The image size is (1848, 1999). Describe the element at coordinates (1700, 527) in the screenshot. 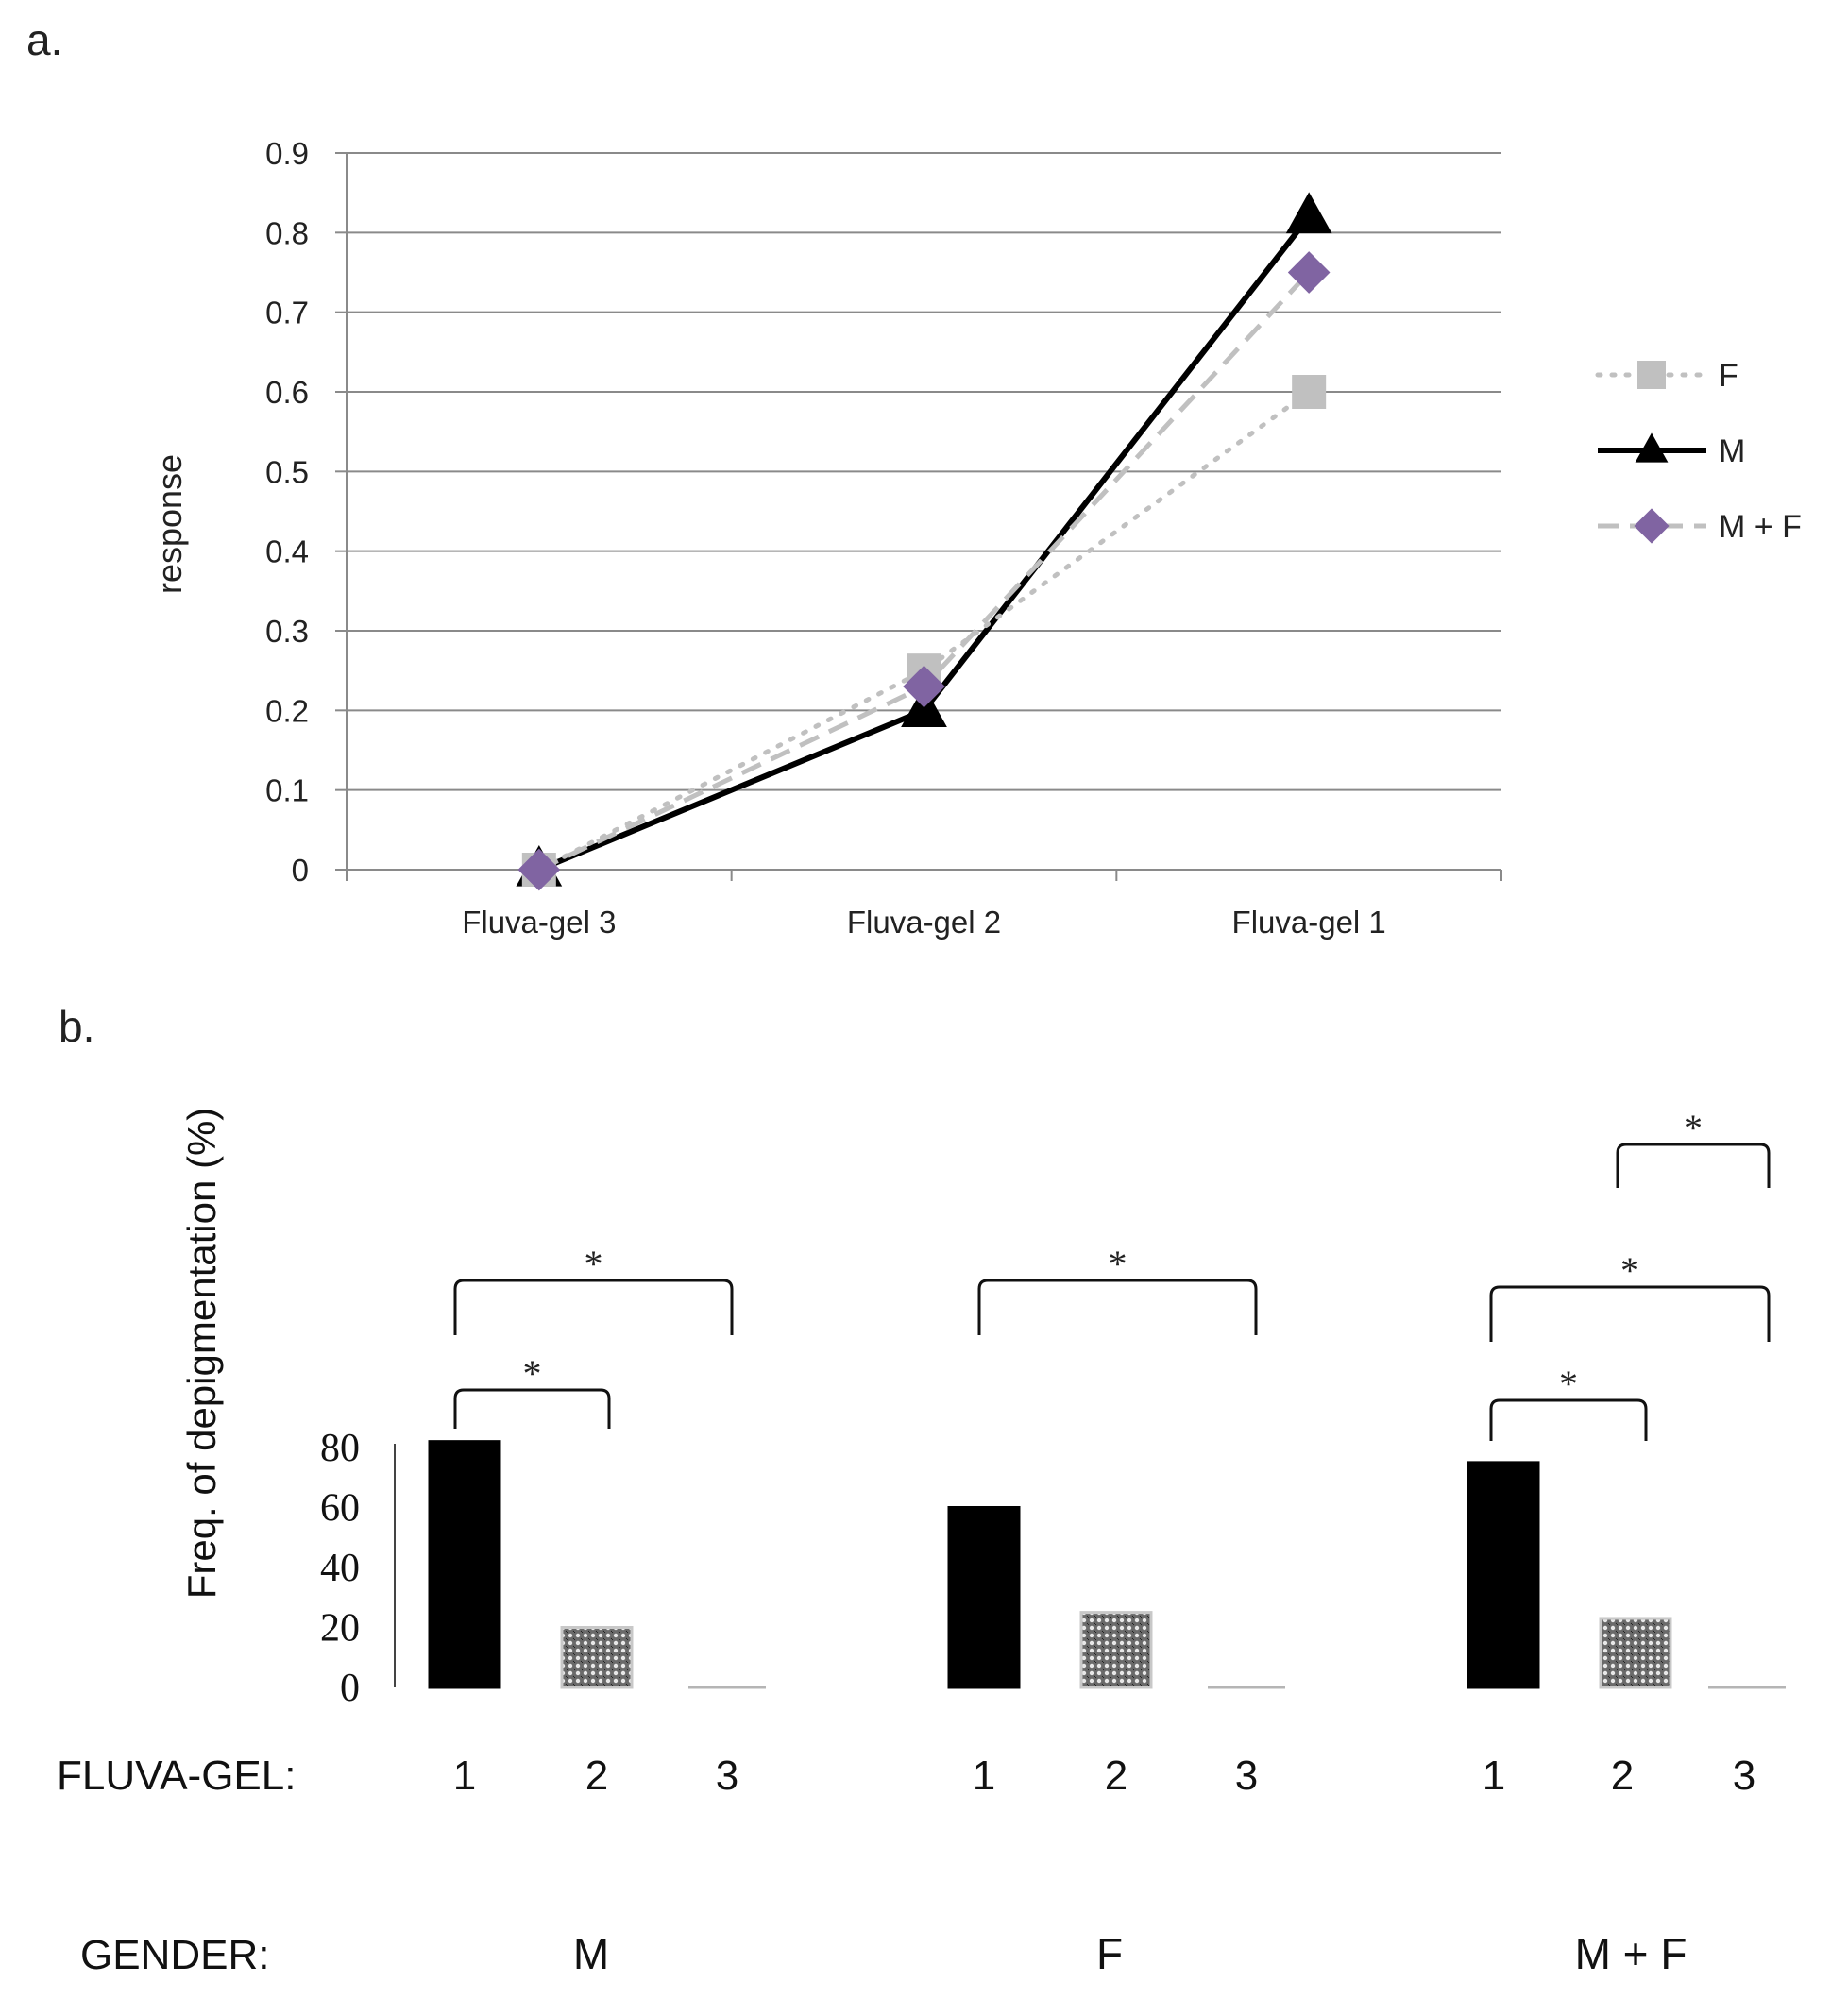

I see `legend-item: M + F` at that location.